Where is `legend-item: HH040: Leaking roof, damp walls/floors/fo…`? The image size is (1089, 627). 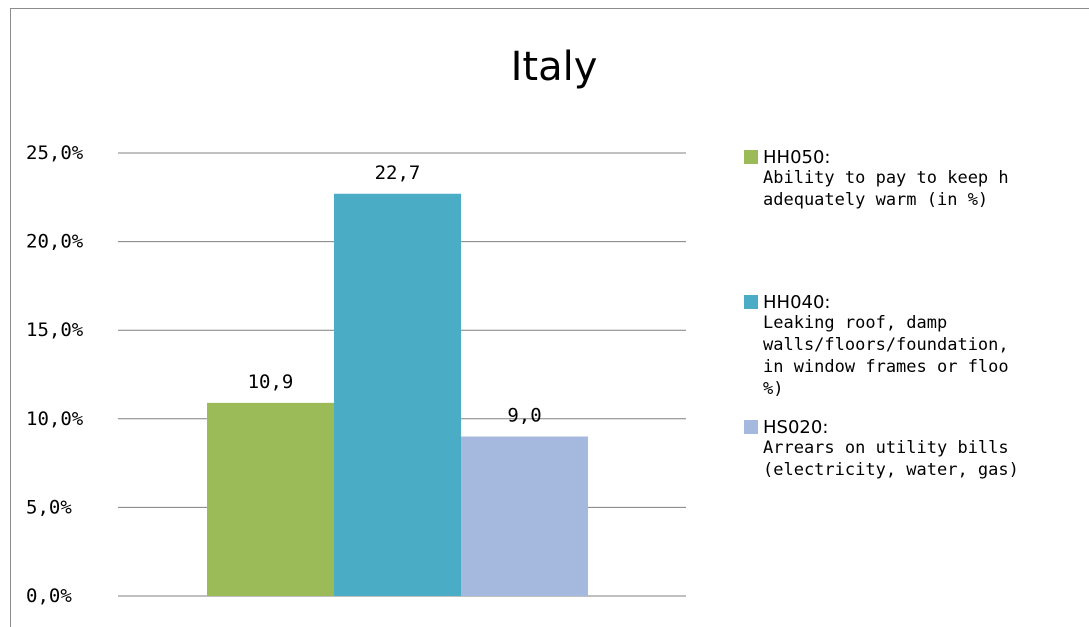
legend-item: HH040: Leaking roof, damp walls/floors/fo… is located at coordinates (916, 346).